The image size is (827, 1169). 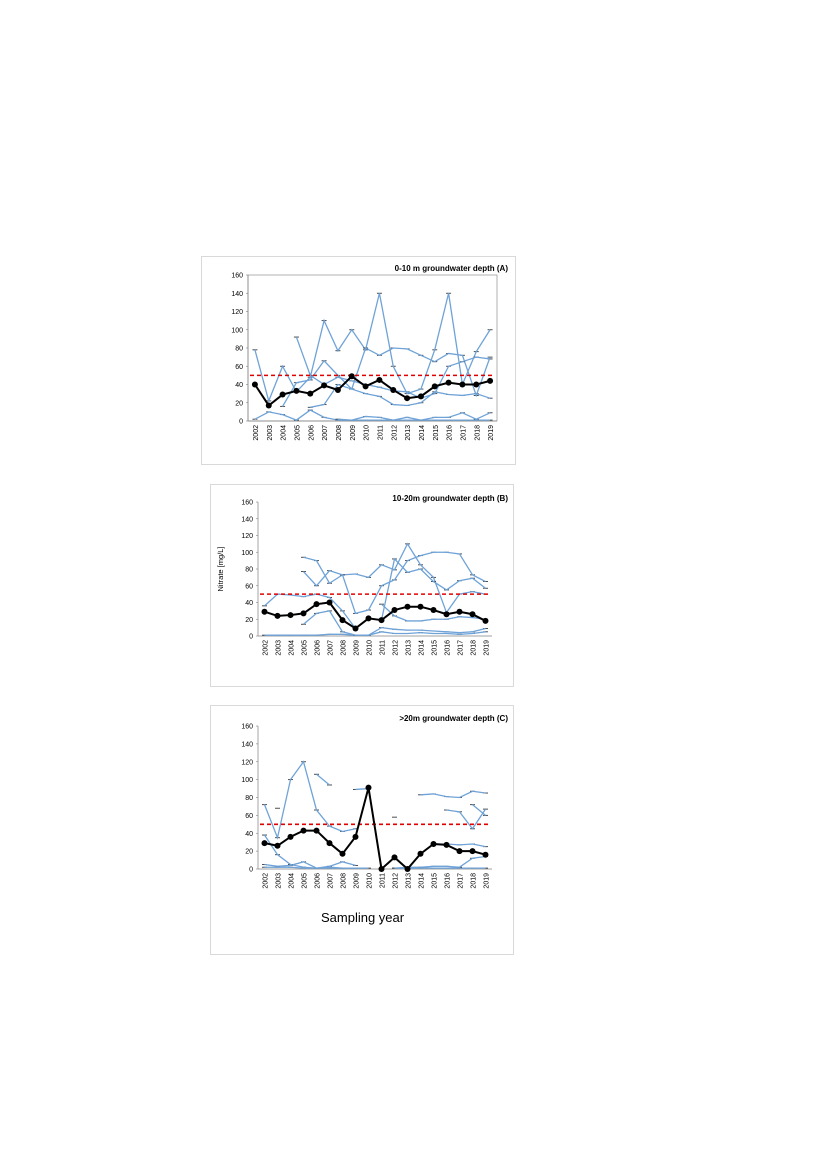 What do you see at coordinates (239, 385) in the screenshot?
I see `y-tick-label: 40` at bounding box center [239, 385].